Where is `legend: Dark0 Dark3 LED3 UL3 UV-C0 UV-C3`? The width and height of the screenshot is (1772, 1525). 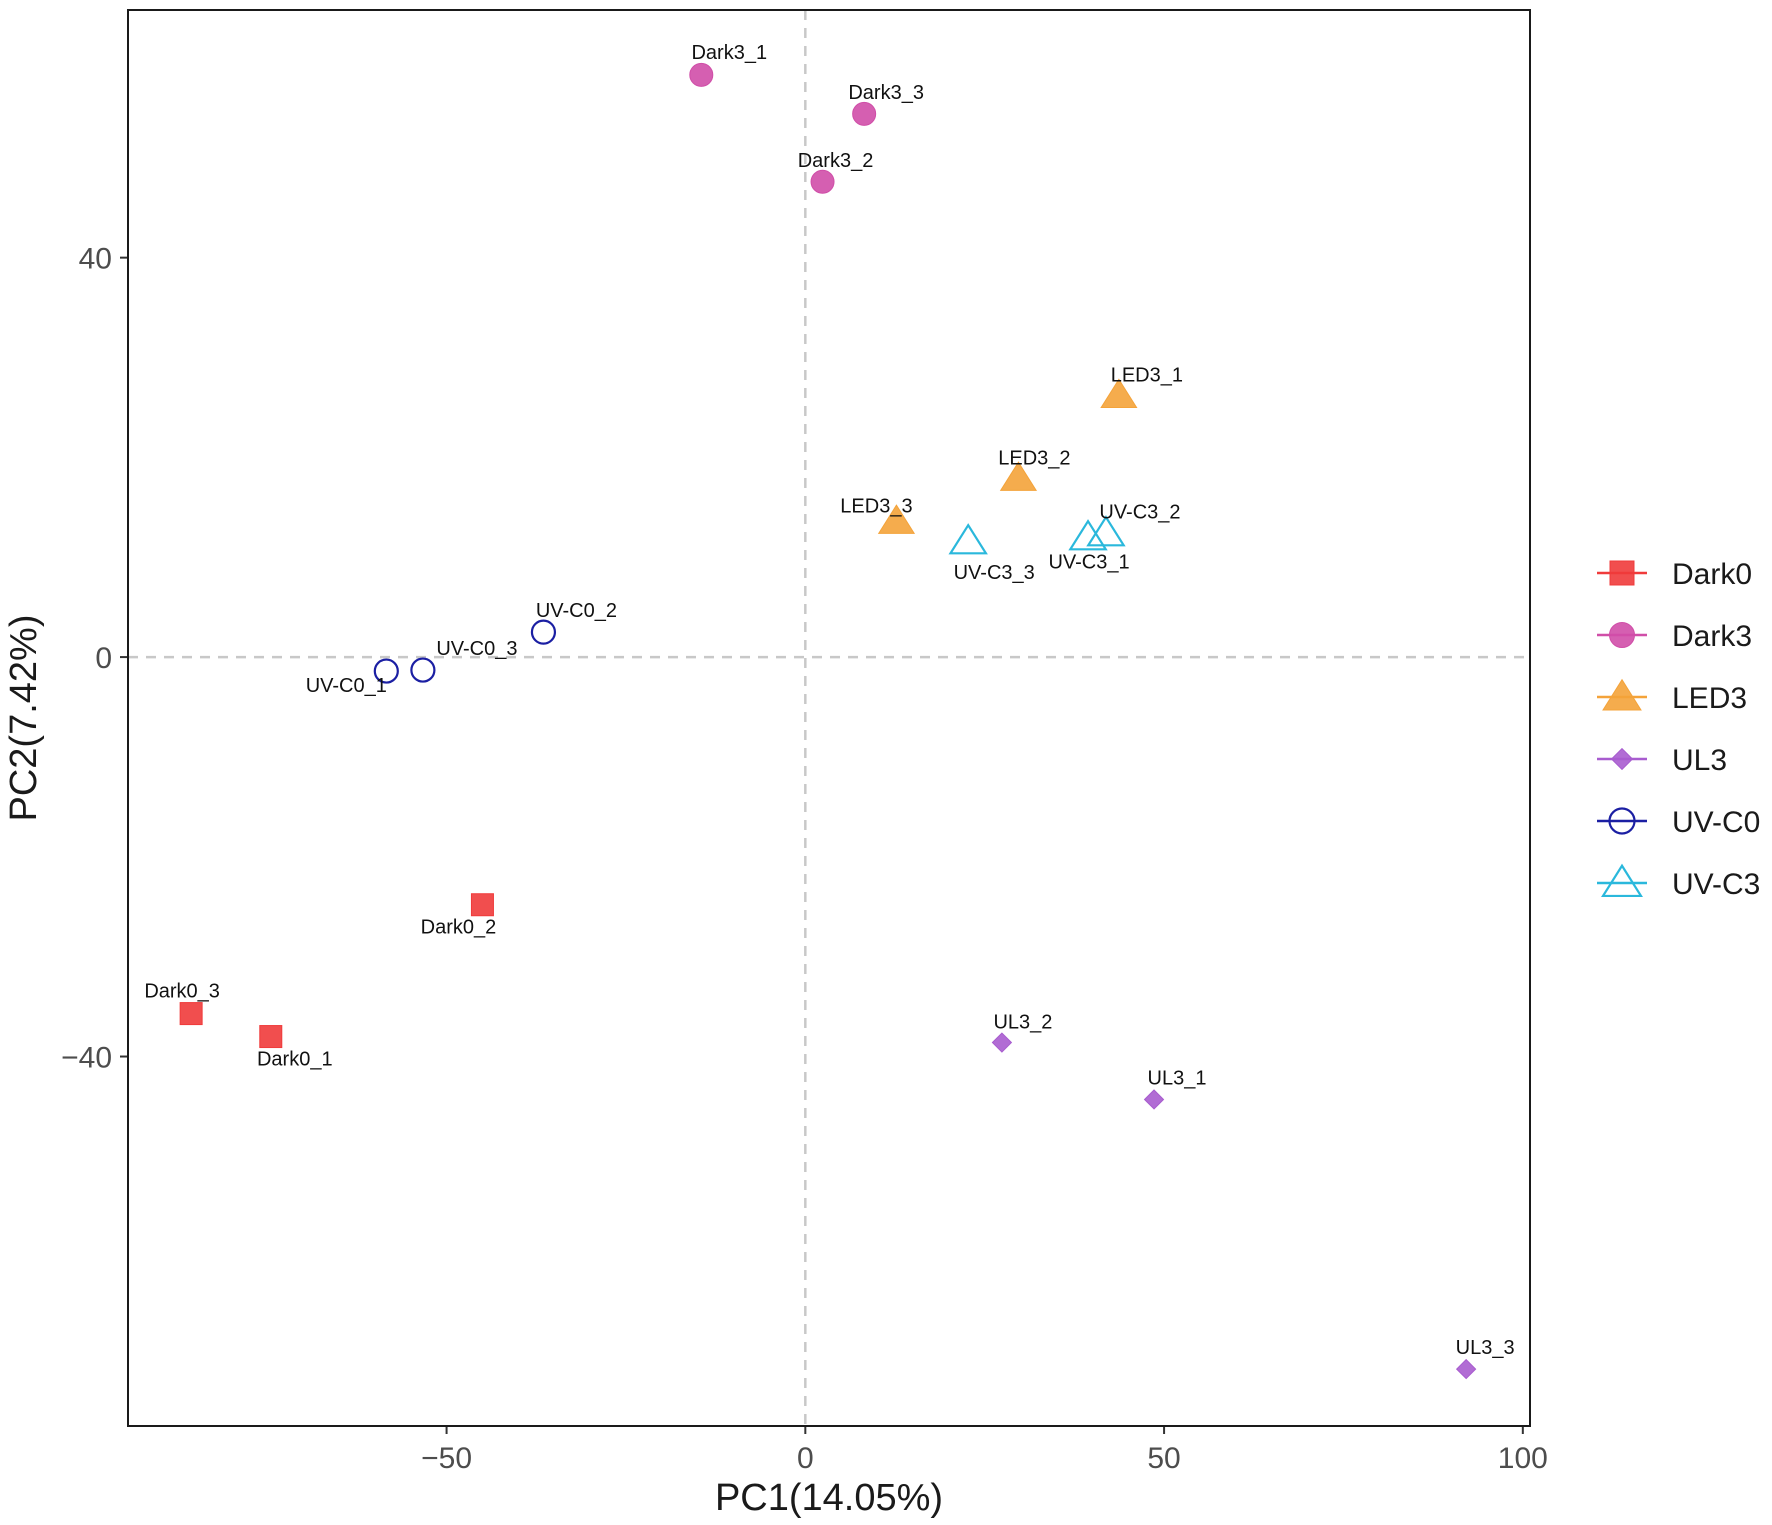
legend: Dark0 Dark3 LED3 UL3 UV-C0 UV-C3 is located at coordinates (1678, 729).